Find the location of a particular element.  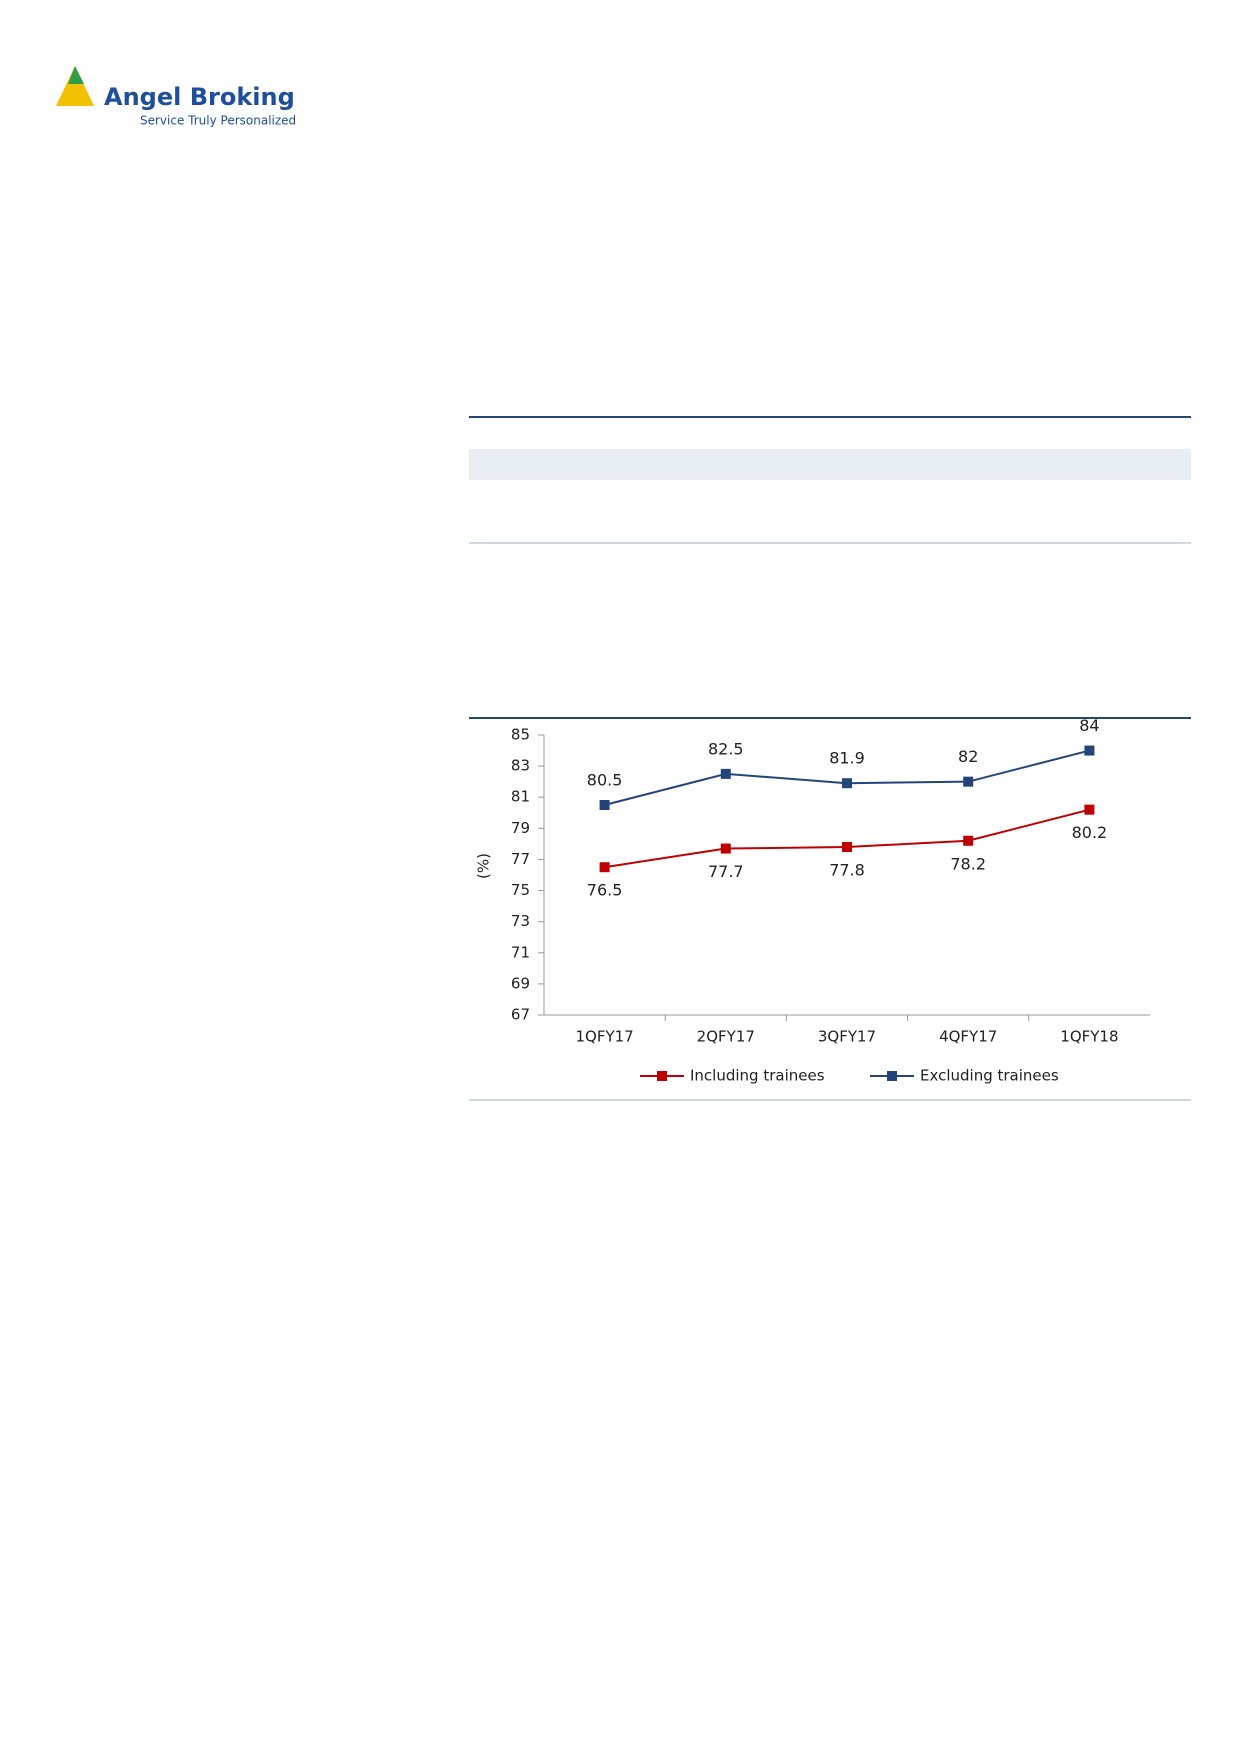

logo: Angel Broking Service Truly Personalized is located at coordinates (176, 97).